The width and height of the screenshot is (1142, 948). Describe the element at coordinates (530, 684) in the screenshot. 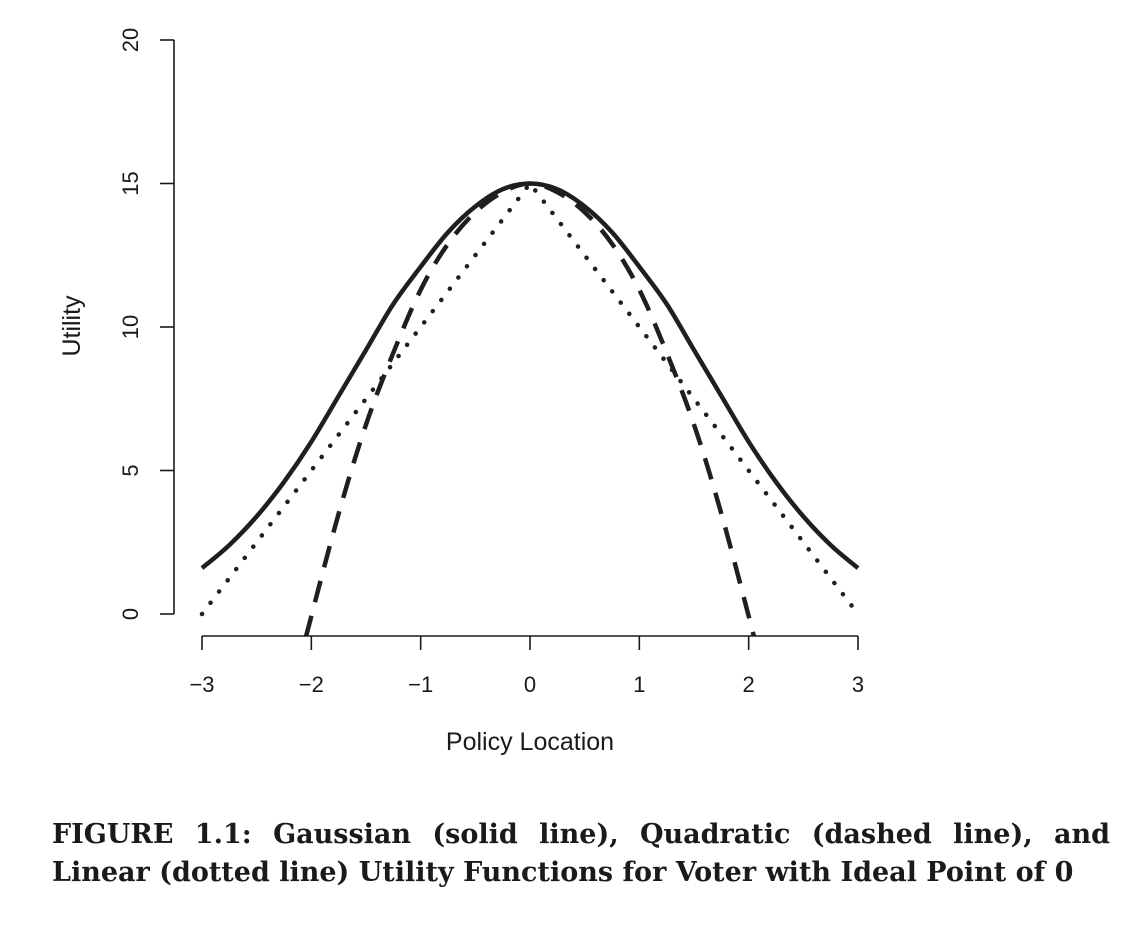

I see `x-tick-label: 0` at that location.